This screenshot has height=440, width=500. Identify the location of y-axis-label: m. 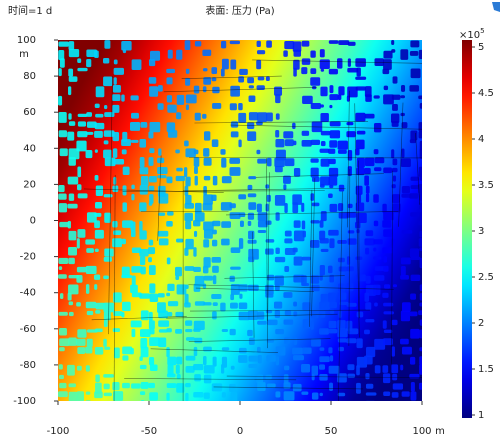
(24, 54).